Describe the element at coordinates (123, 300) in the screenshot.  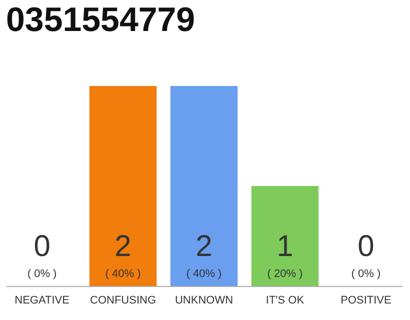
I see `x-tick-label: CONFUSING` at that location.